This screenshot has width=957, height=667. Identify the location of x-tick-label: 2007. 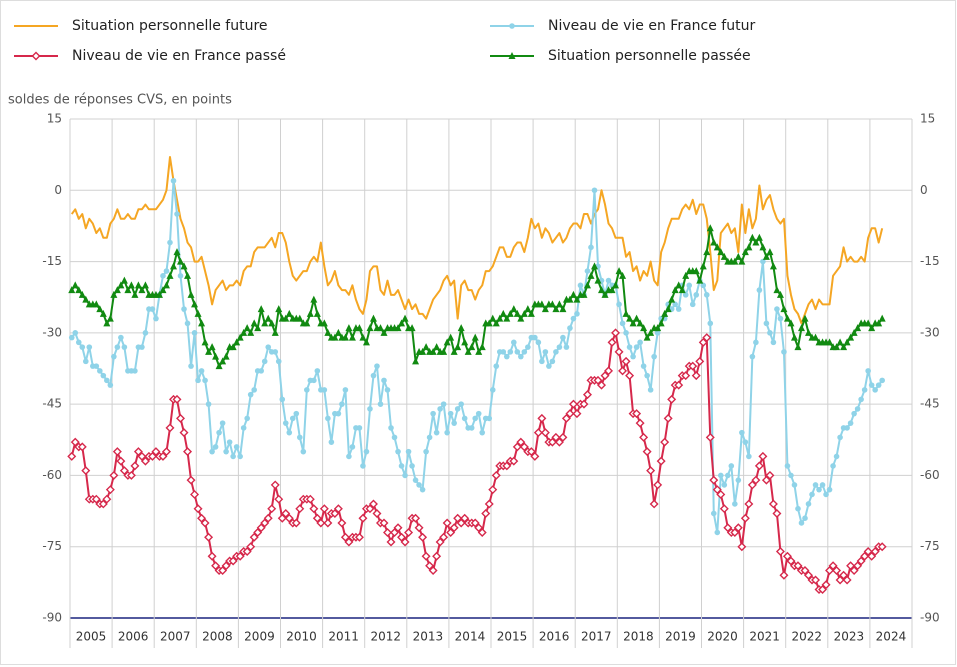
(175, 637).